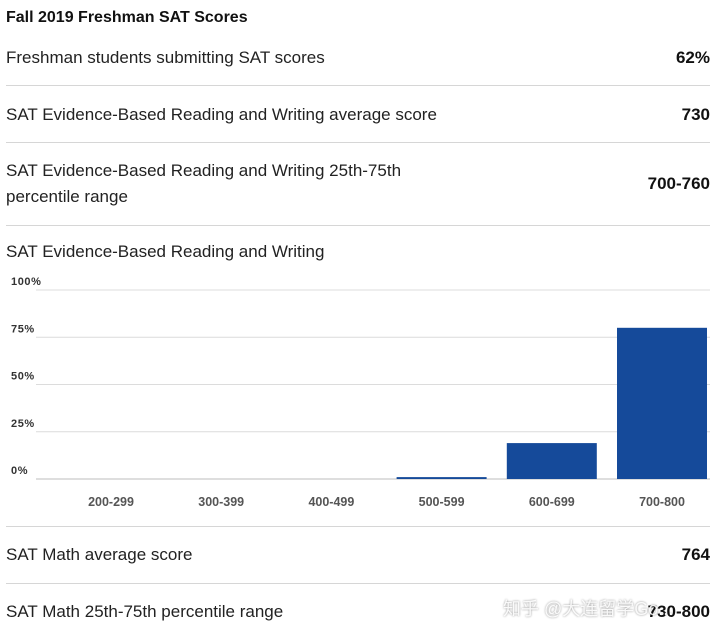 Image resolution: width=720 pixels, height=637 pixels. Describe the element at coordinates (678, 611) in the screenshot. I see `row-value: 730-800` at that location.